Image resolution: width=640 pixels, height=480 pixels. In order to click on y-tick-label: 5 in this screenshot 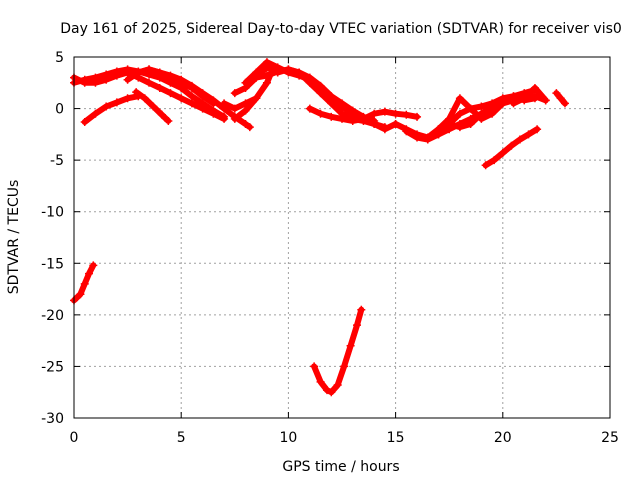, I will do `click(59, 58)`.